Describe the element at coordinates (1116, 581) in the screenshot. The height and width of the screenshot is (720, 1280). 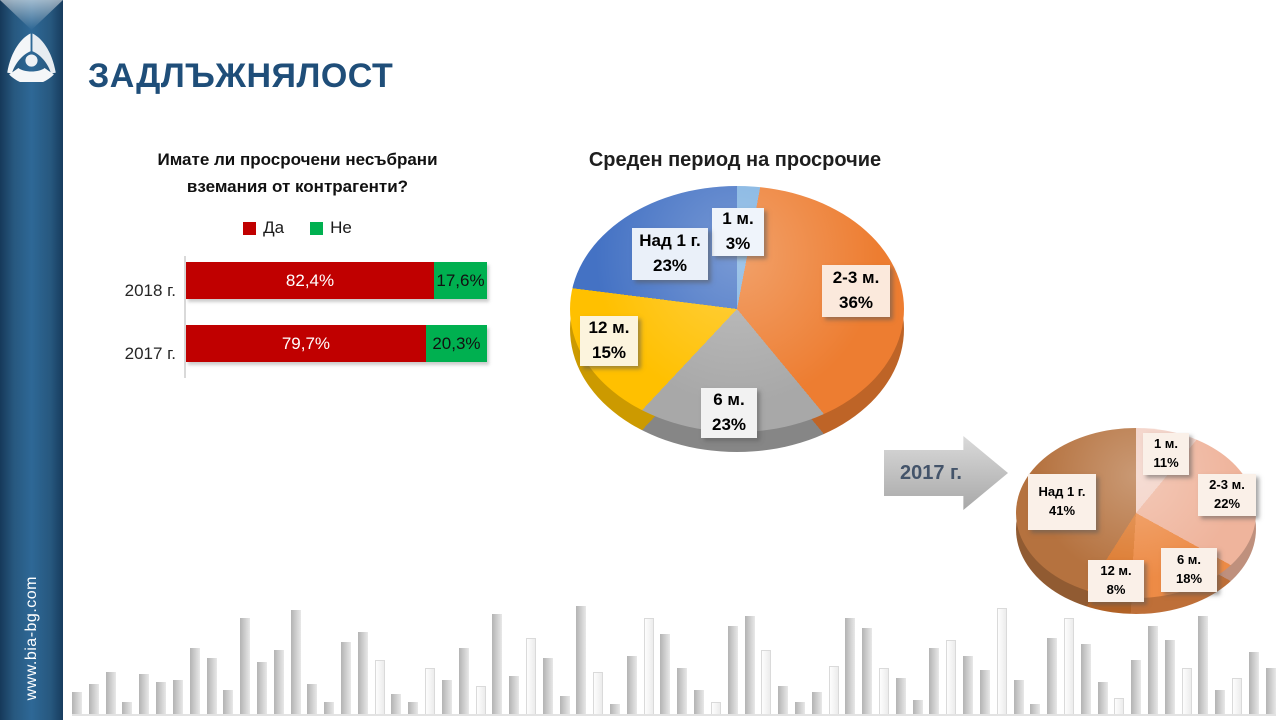
I see `pie-2017-callout-12m: 12 м. 8%` at that location.